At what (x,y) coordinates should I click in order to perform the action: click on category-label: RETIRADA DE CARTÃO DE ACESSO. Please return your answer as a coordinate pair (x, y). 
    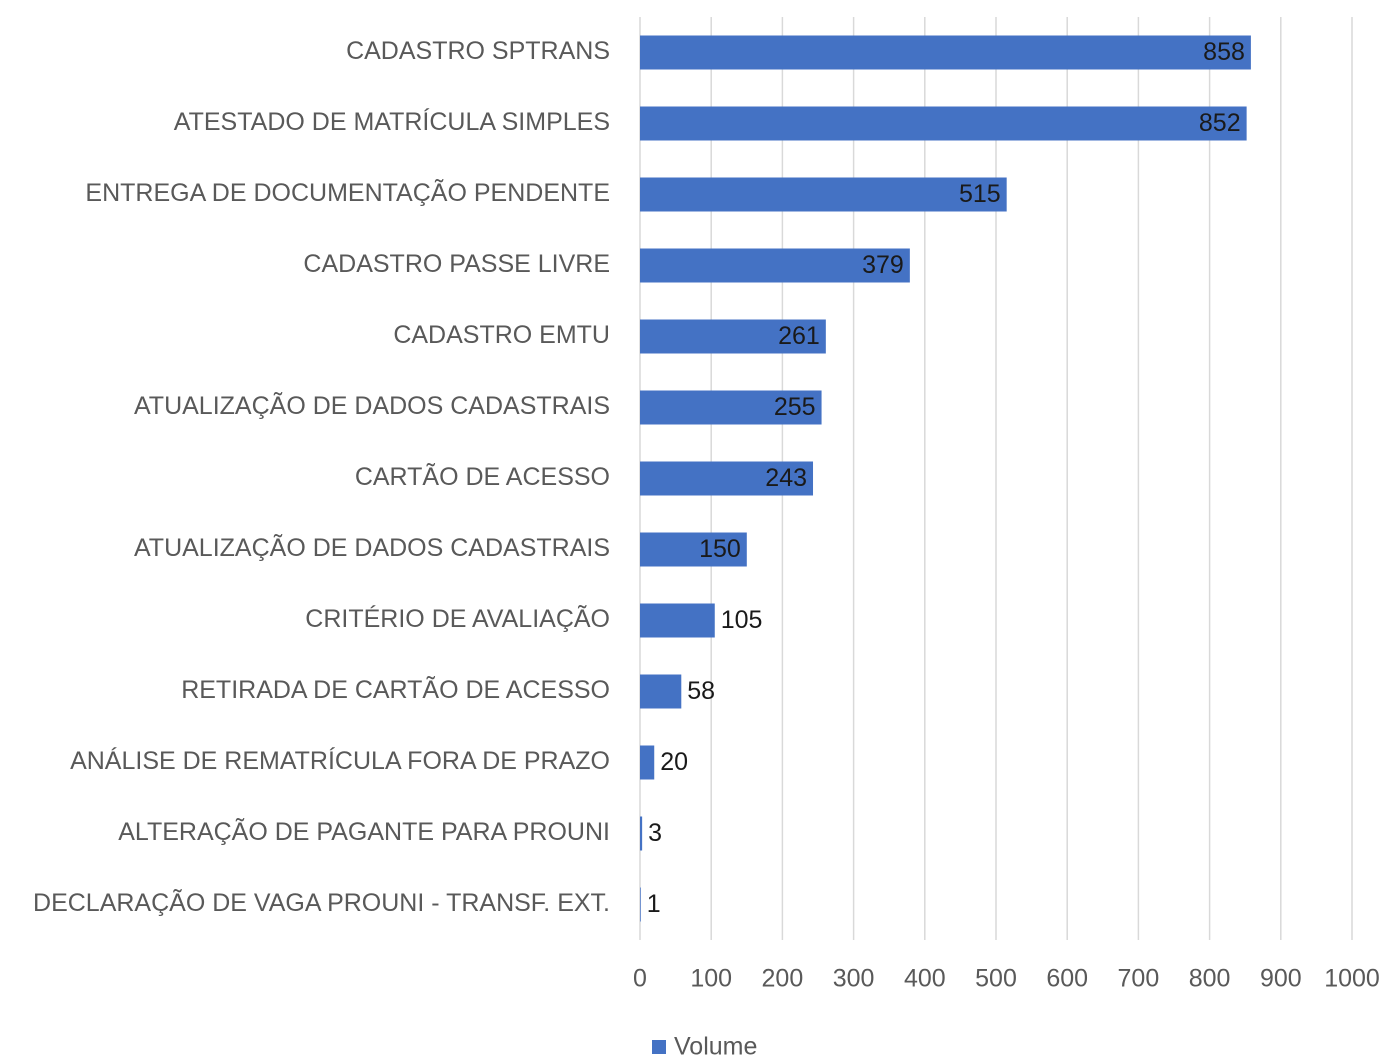
    Looking at the image, I should click on (395, 689).